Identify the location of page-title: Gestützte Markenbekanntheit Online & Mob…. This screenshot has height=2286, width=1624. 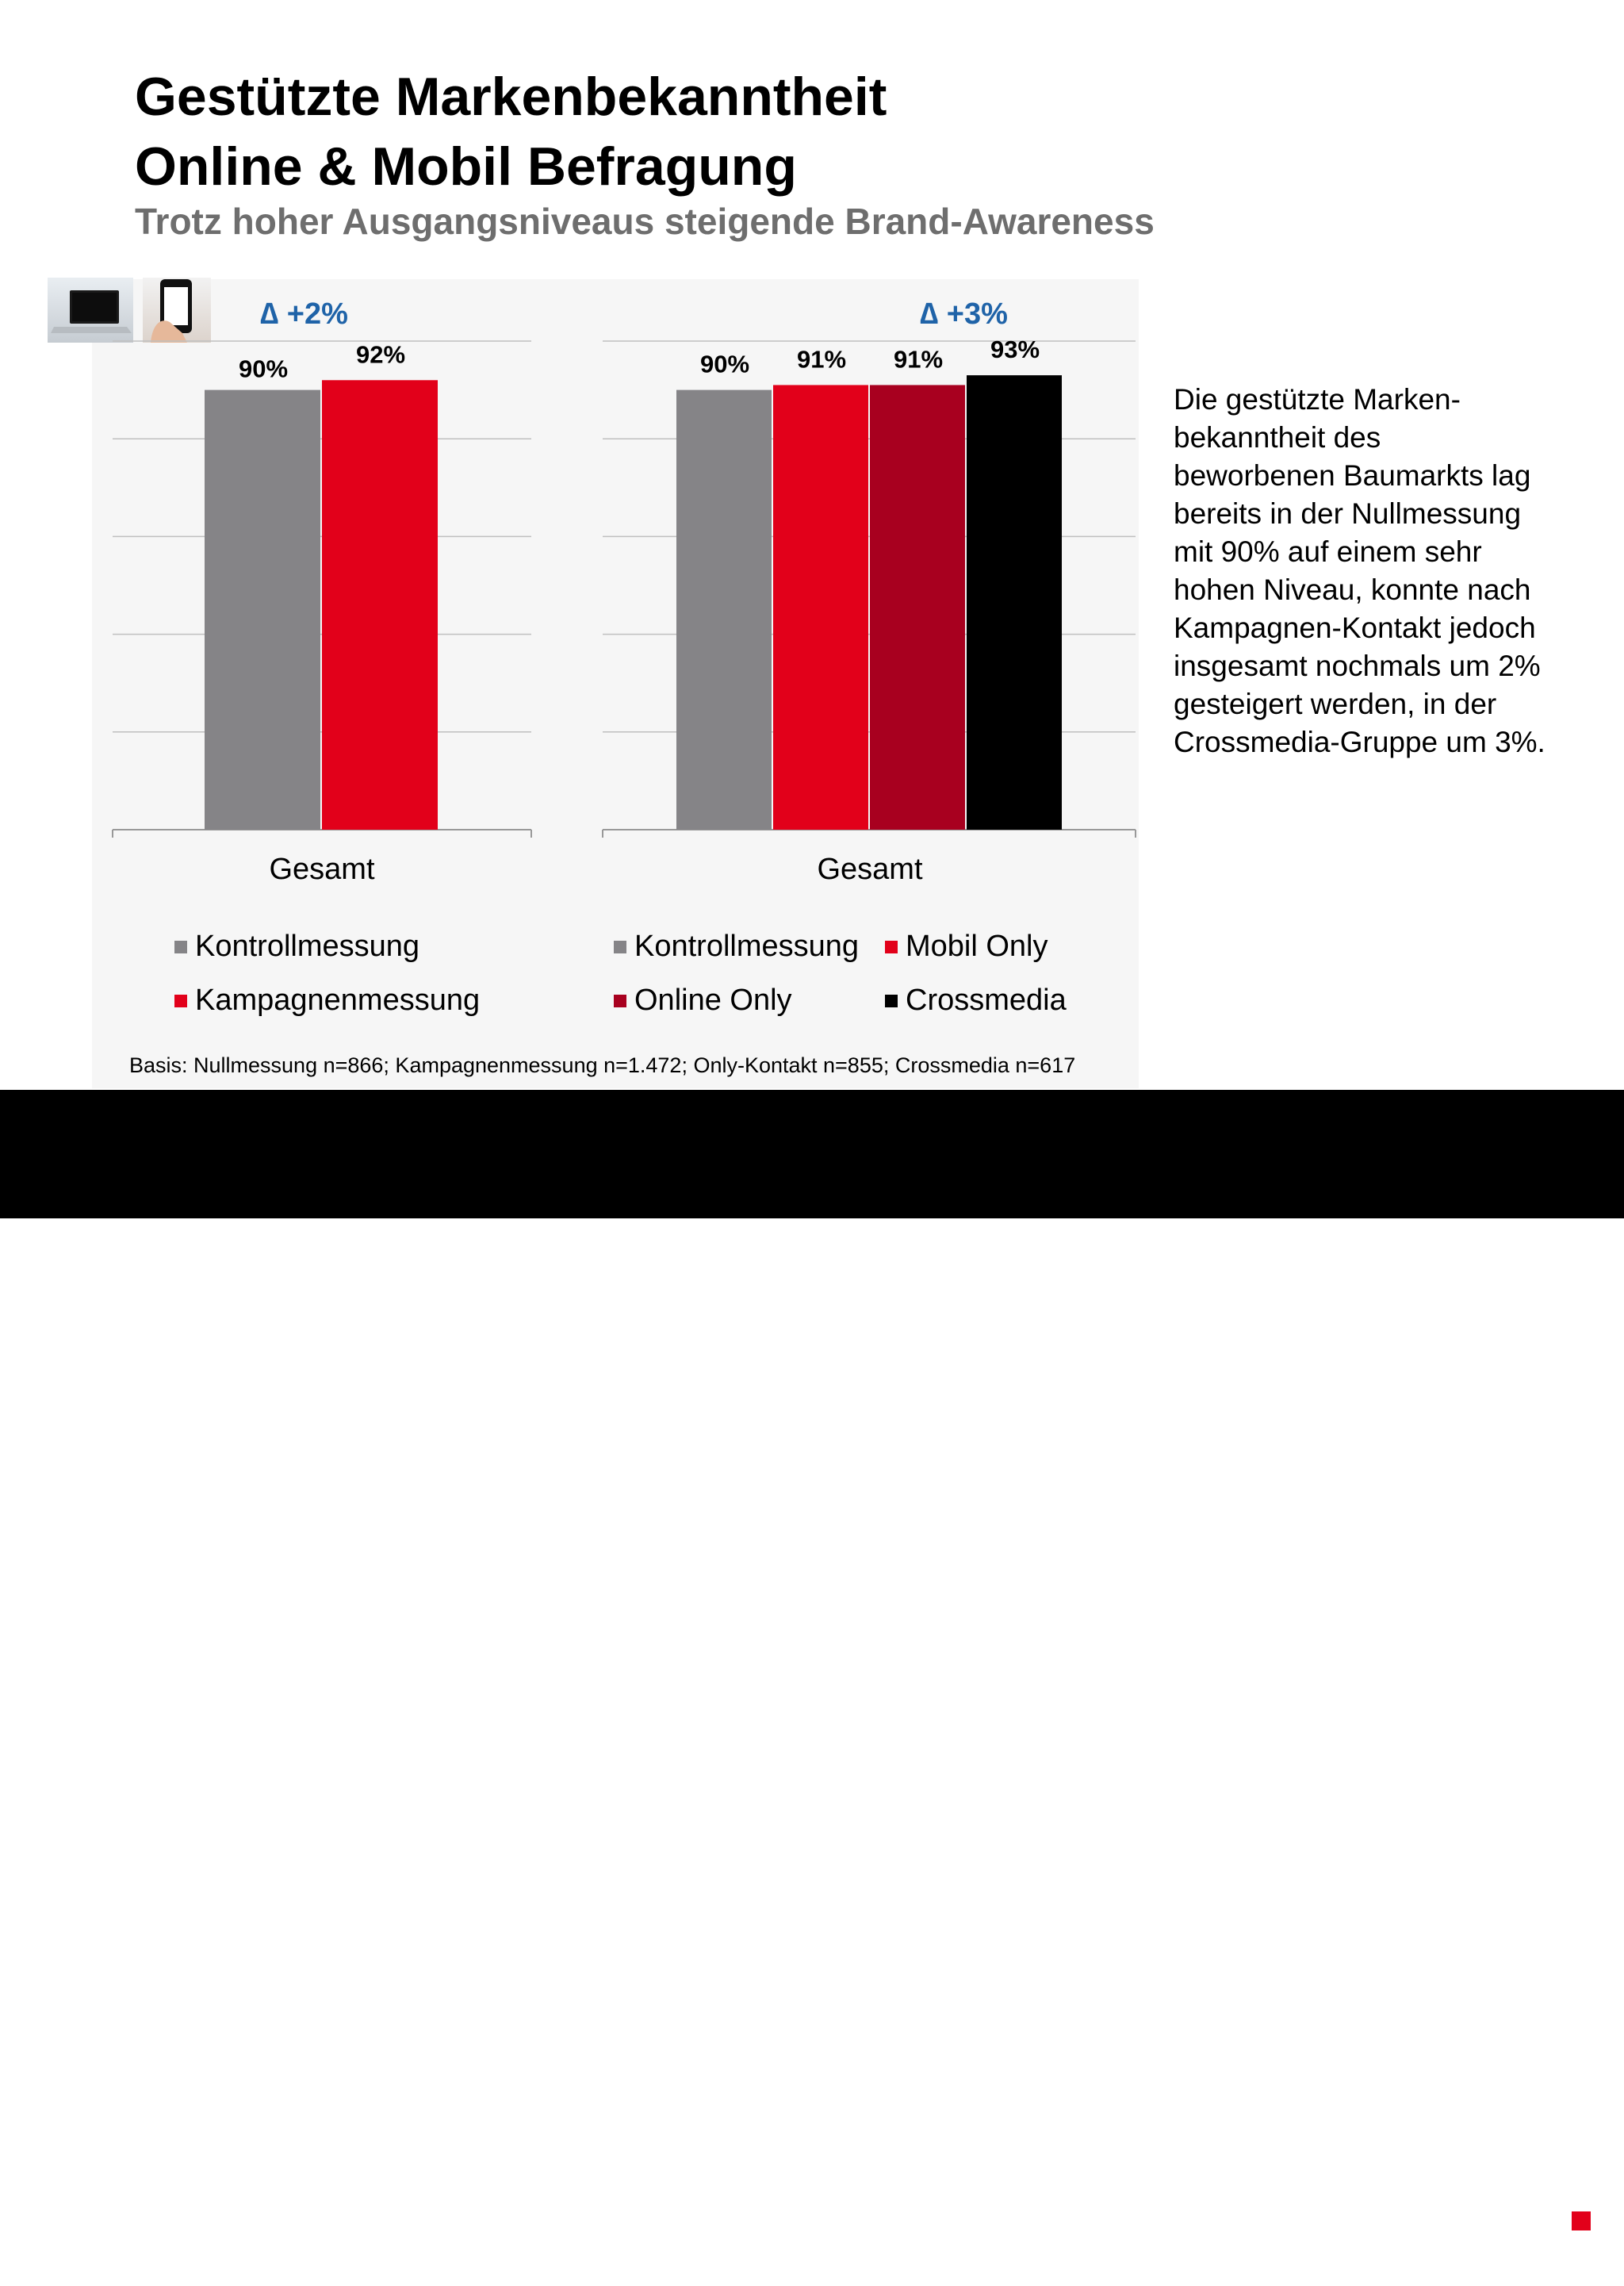
(511, 131).